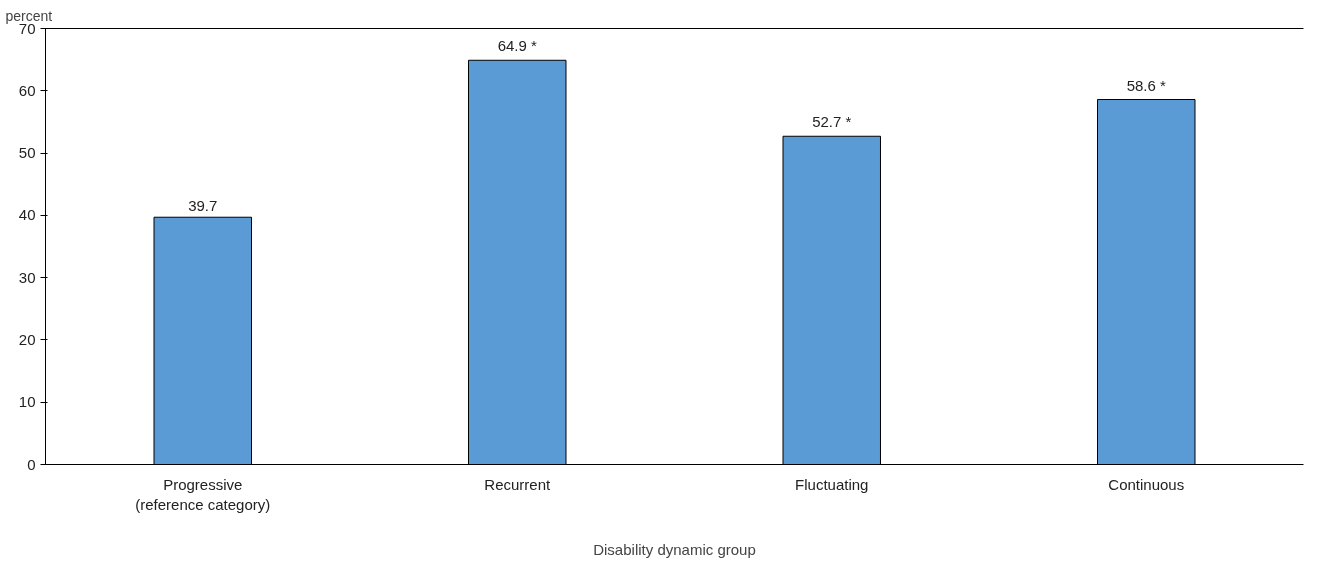  I want to click on data-label: 64.9 *, so click(517, 46).